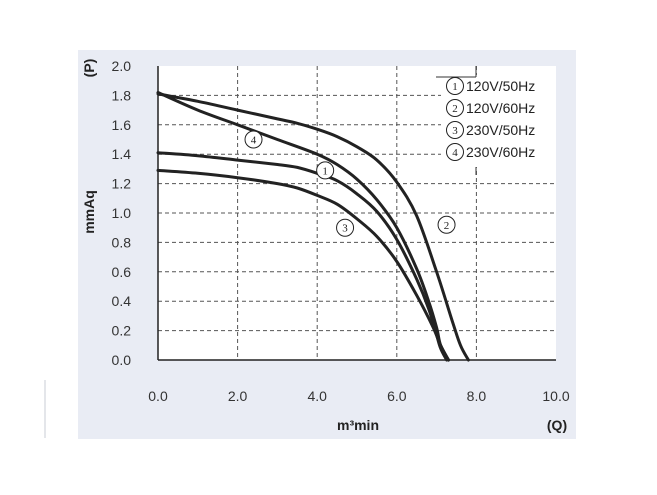  What do you see at coordinates (122, 242) in the screenshot?
I see `y-tick-label: 0.8` at bounding box center [122, 242].